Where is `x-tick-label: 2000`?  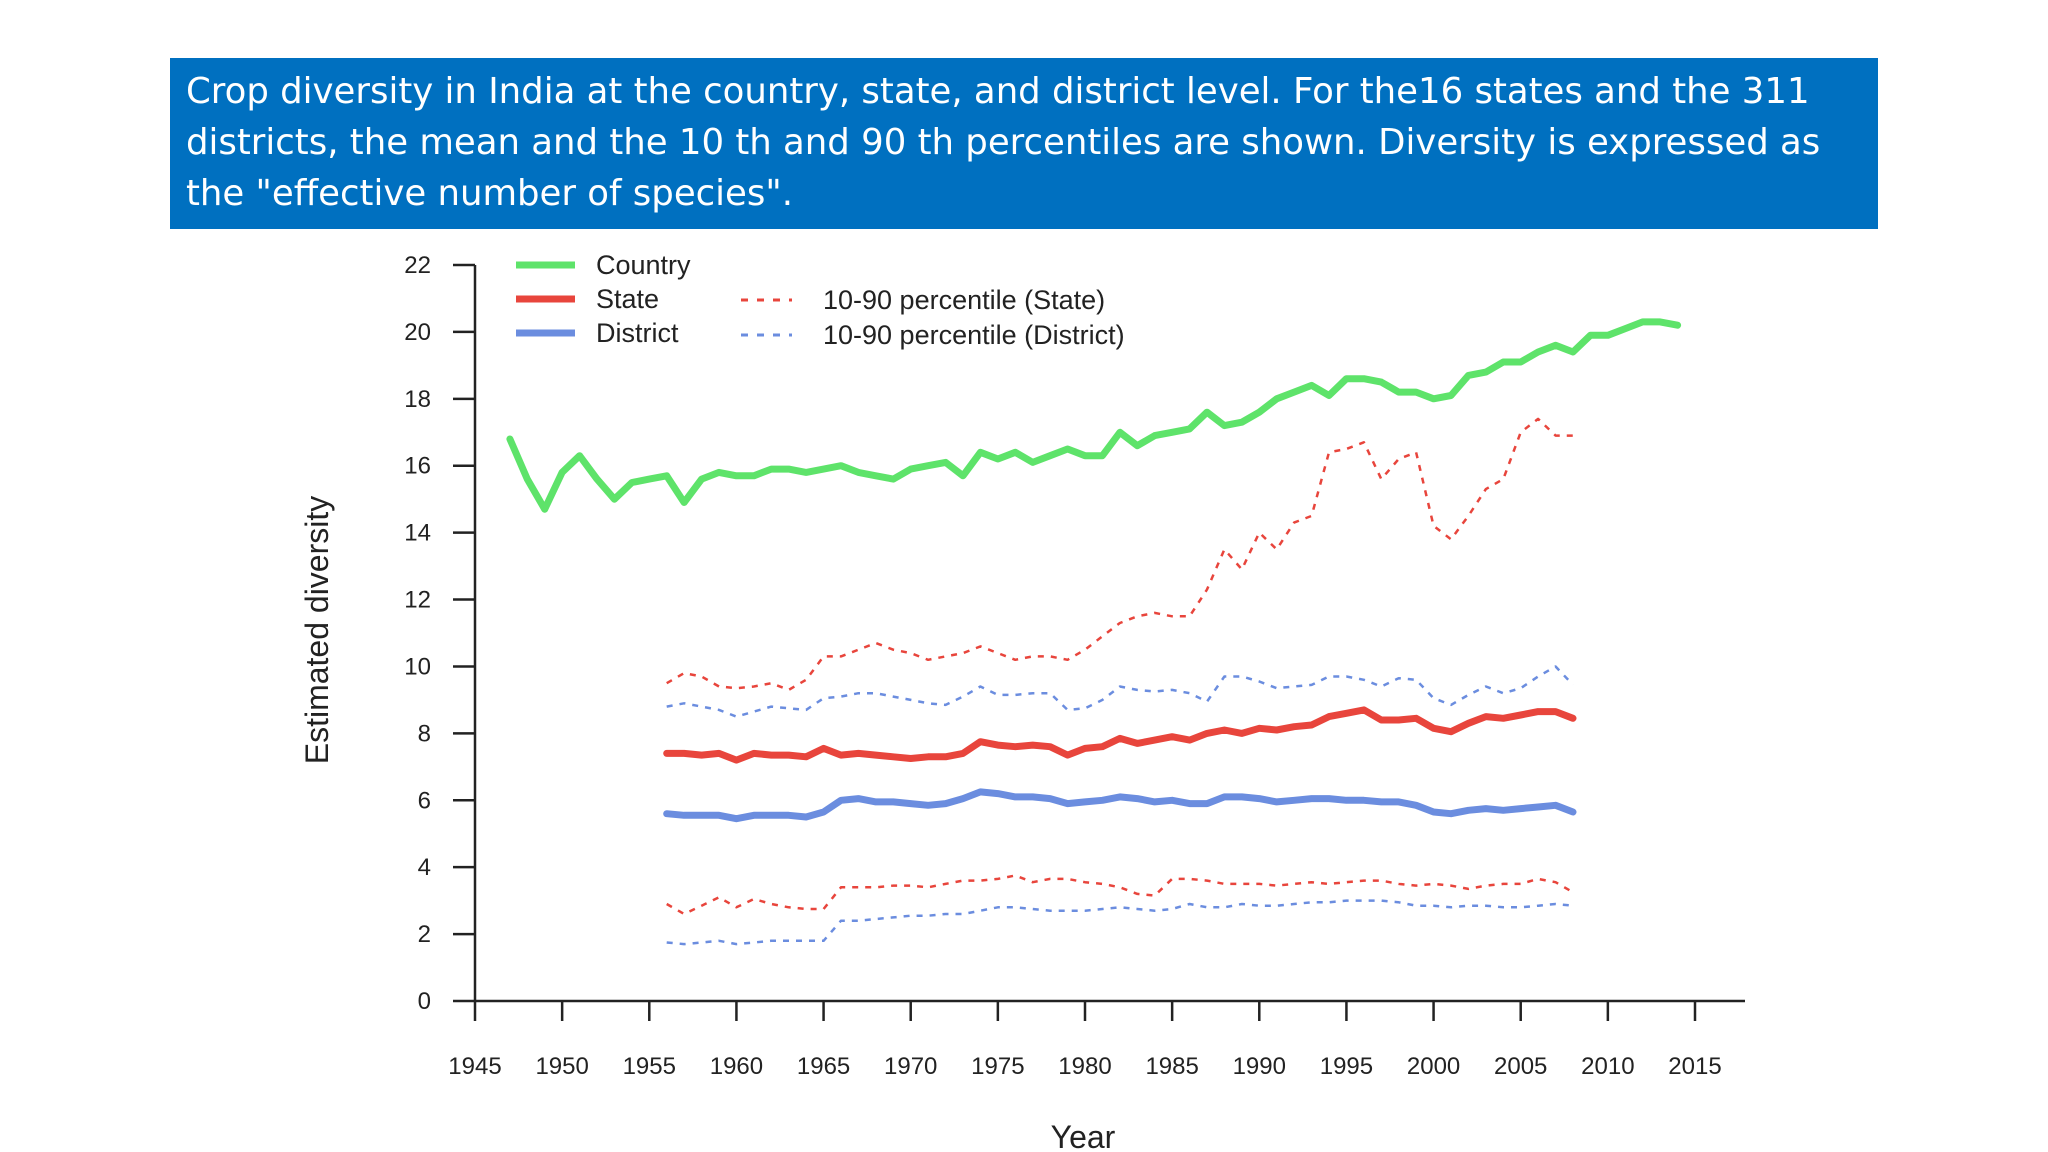 x-tick-label: 2000 is located at coordinates (1433, 1066).